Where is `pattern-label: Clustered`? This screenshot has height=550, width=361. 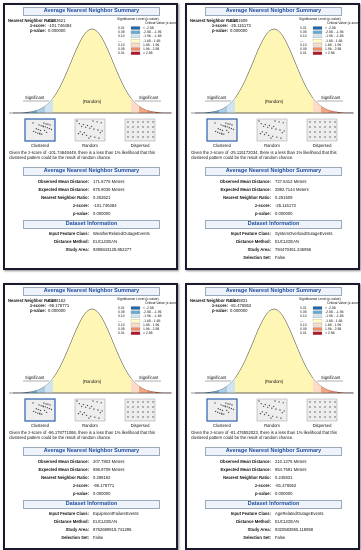
pattern-label: Clustered is located at coordinates (40, 425).